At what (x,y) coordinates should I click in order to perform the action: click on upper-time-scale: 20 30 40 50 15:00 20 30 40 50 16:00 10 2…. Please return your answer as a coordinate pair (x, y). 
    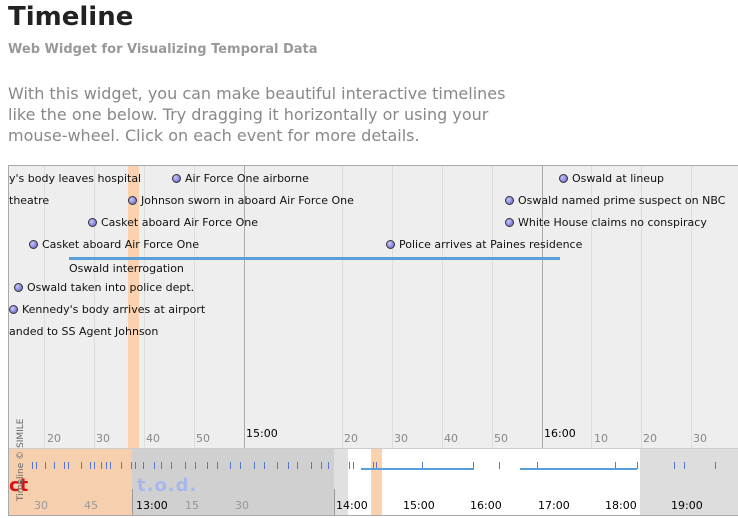
    Looking at the image, I should click on (373, 437).